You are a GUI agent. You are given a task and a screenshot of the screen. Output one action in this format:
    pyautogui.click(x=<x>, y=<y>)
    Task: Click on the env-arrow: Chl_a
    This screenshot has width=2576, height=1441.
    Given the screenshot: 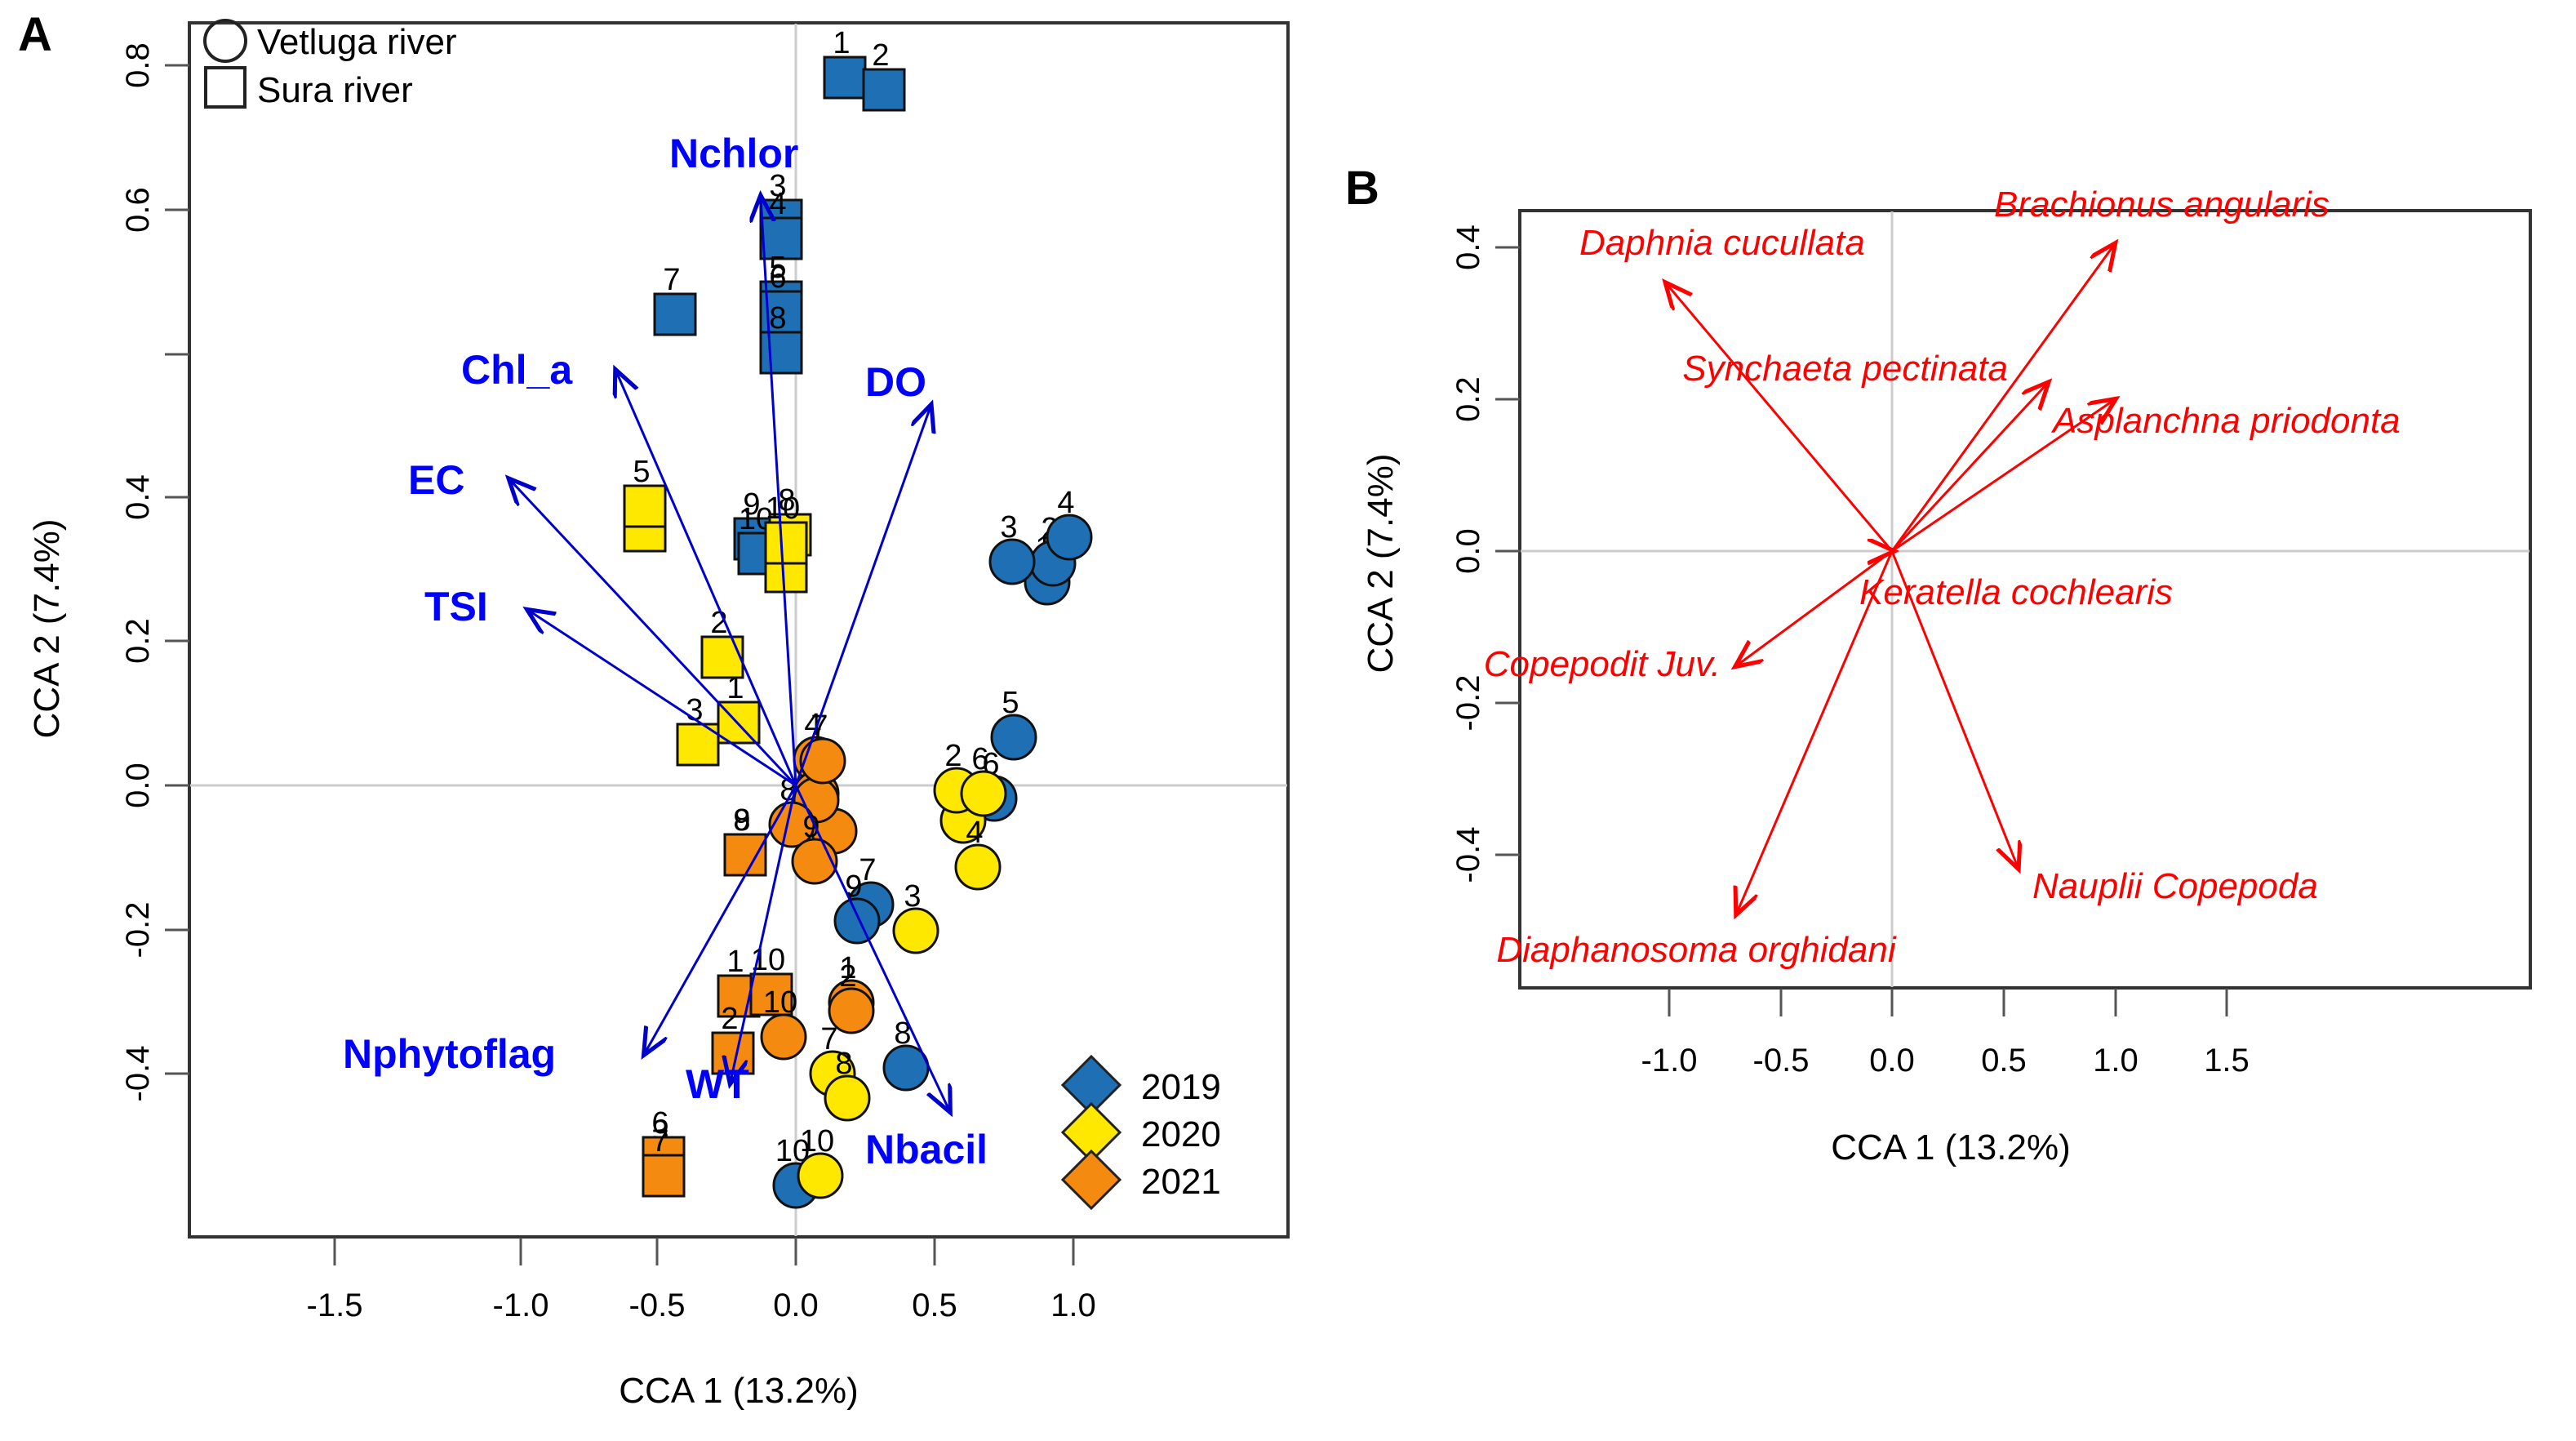 What is the action you would take?
    pyautogui.click(x=629, y=567)
    